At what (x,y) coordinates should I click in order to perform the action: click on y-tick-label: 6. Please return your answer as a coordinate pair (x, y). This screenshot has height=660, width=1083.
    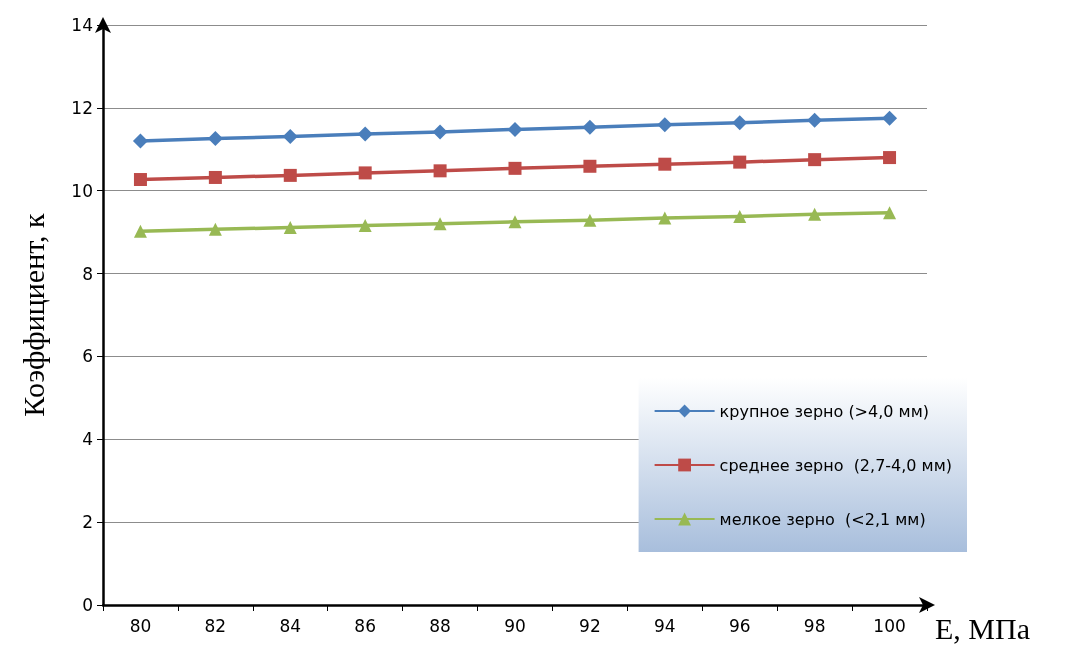
    Looking at the image, I should click on (87, 356).